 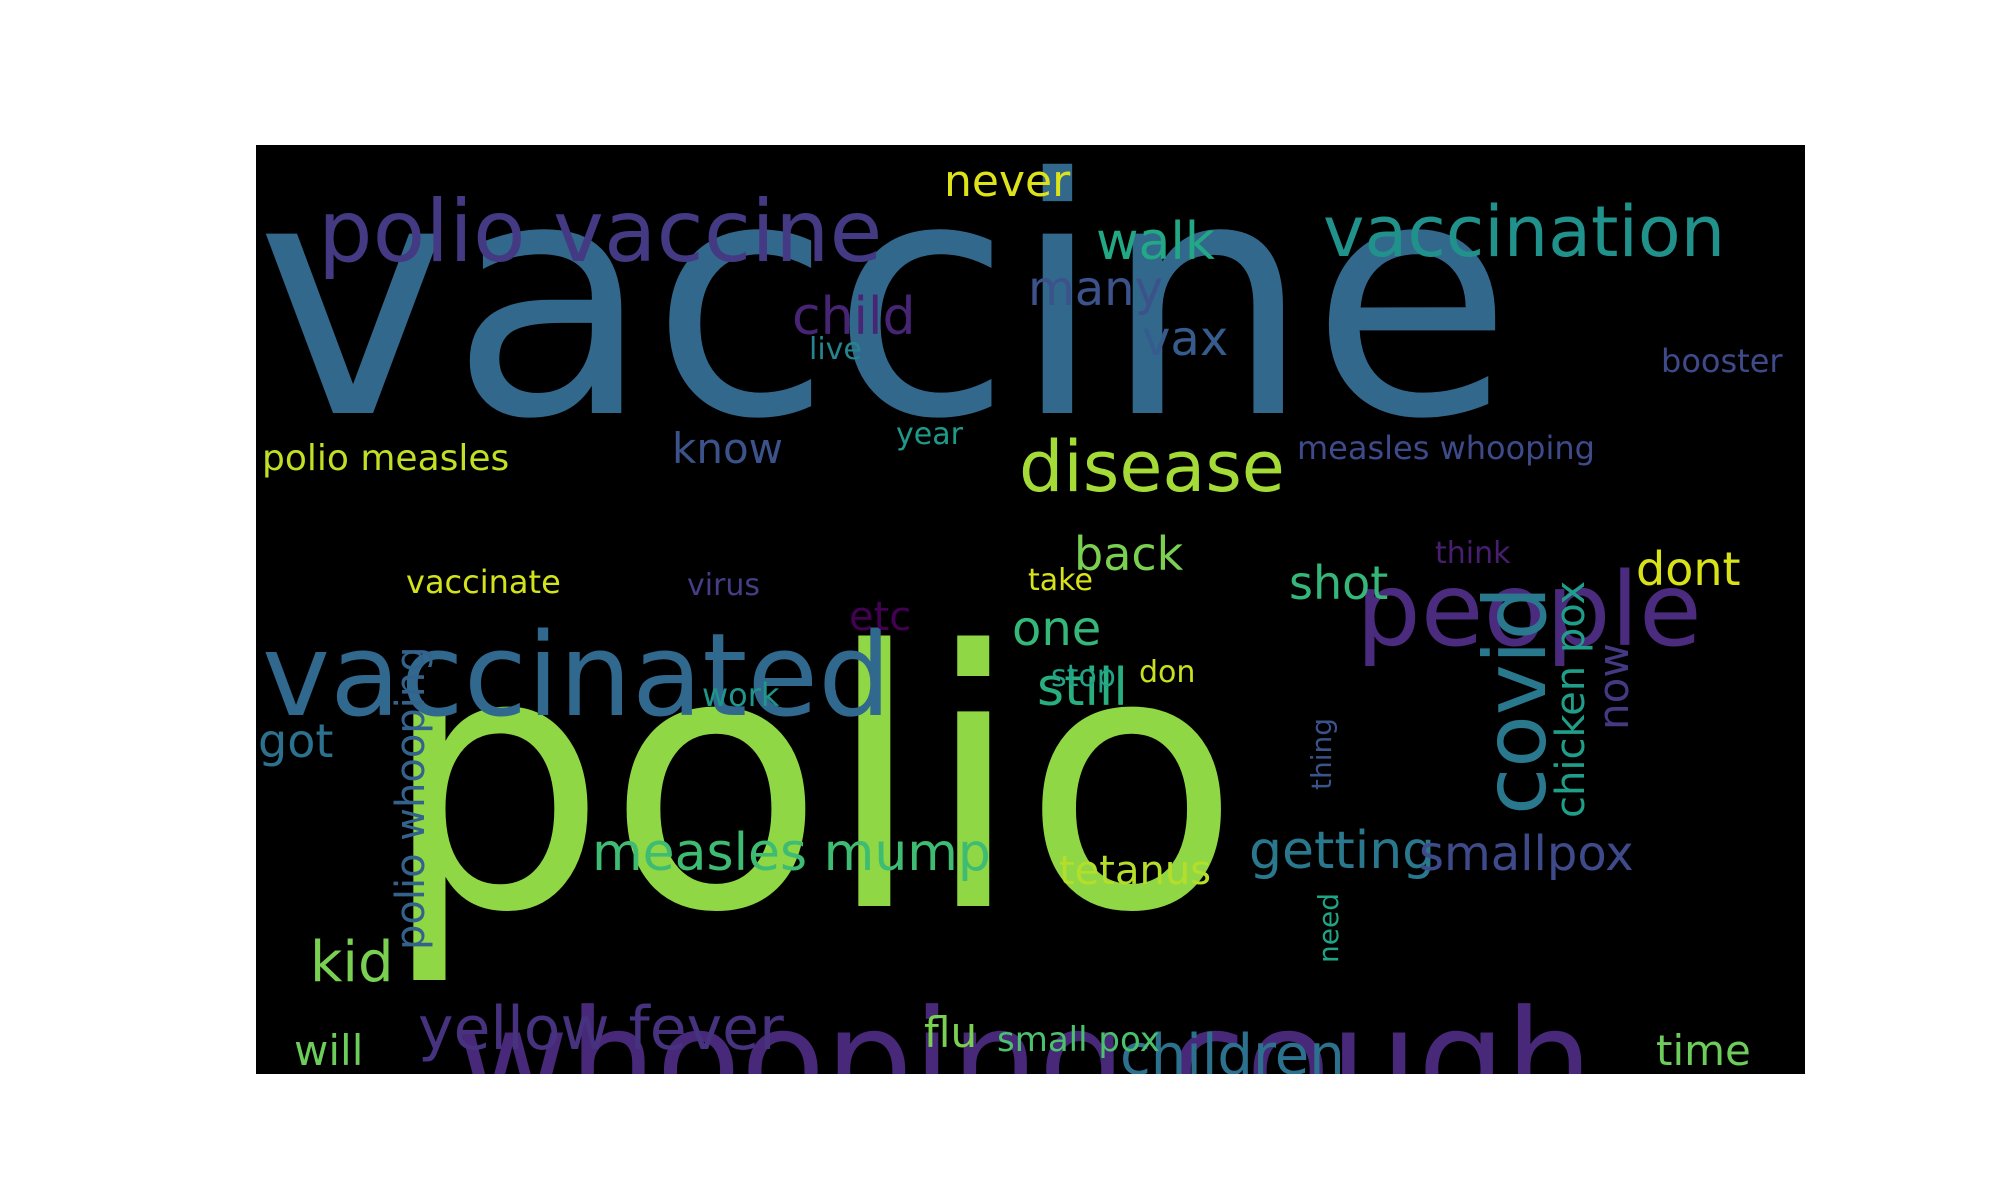 I want to click on cloud-word: got, so click(x=296, y=741).